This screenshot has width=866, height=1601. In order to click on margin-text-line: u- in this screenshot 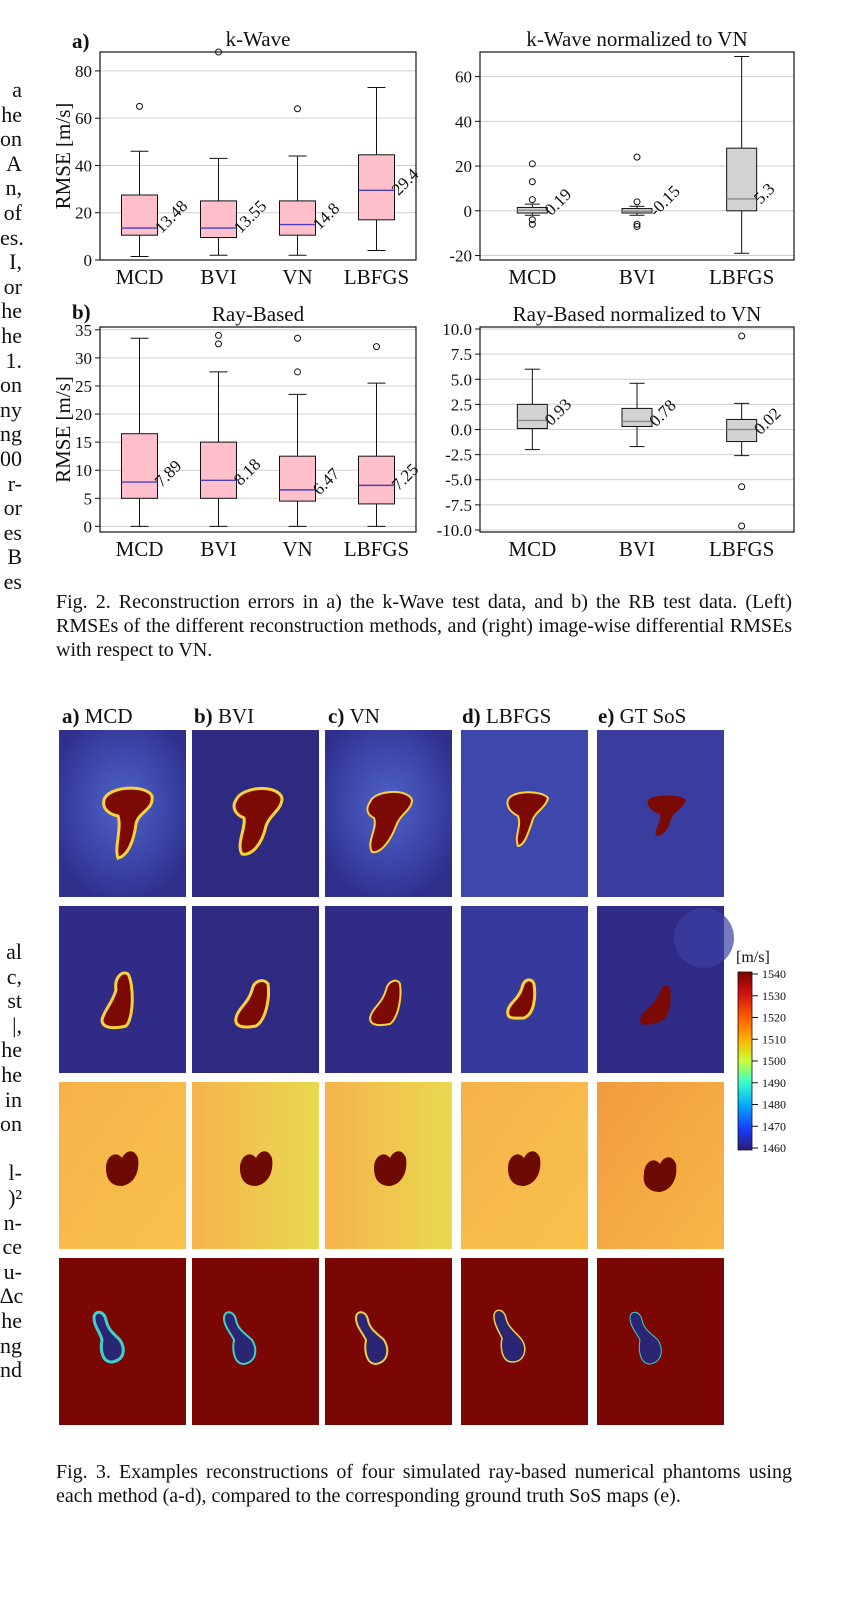, I will do `click(12, 1271)`.